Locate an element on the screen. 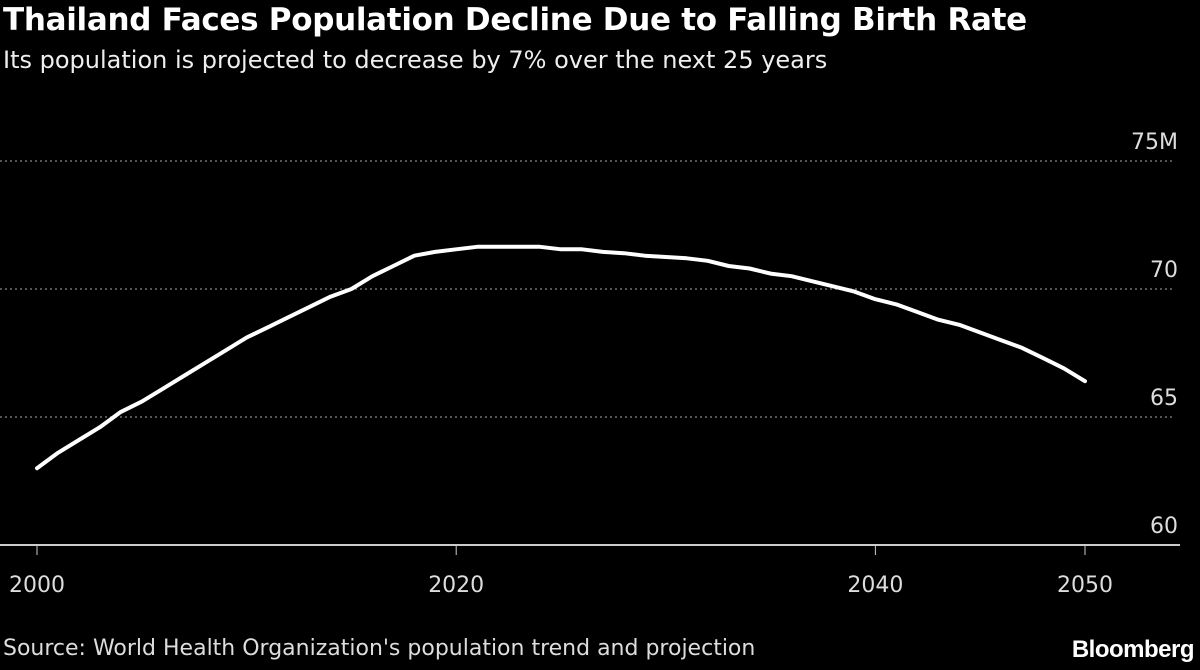 The image size is (1200, 670). x-tick-label: 2000 is located at coordinates (37, 585).